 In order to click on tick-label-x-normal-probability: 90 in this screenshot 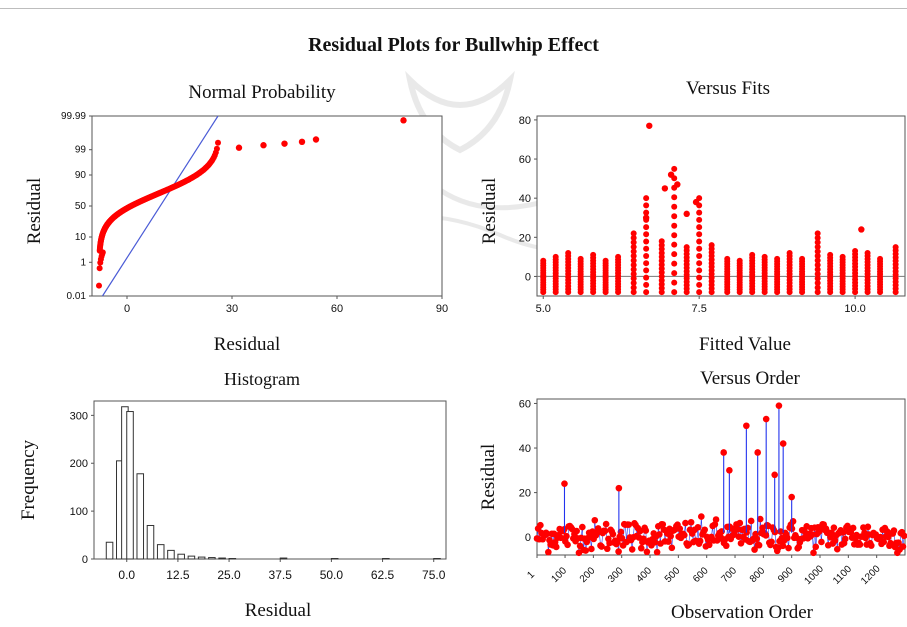, I will do `click(442, 309)`.